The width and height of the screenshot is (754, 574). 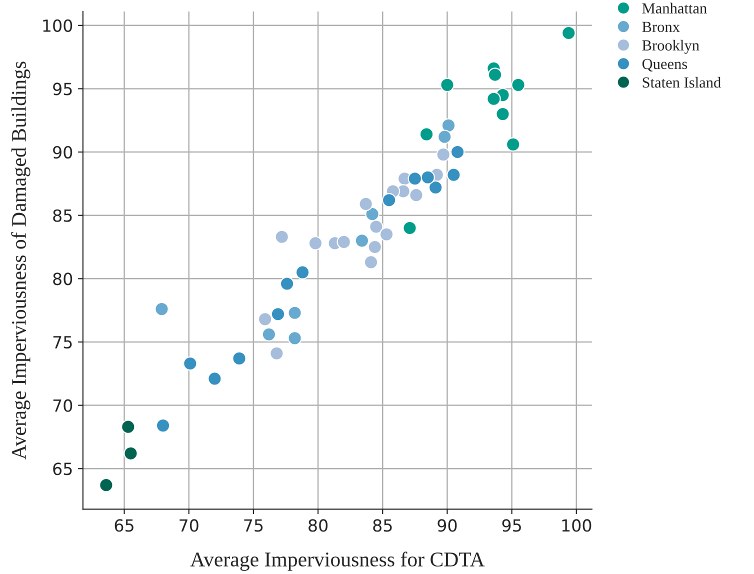 I want to click on x-tick-label: 70, so click(x=189, y=525).